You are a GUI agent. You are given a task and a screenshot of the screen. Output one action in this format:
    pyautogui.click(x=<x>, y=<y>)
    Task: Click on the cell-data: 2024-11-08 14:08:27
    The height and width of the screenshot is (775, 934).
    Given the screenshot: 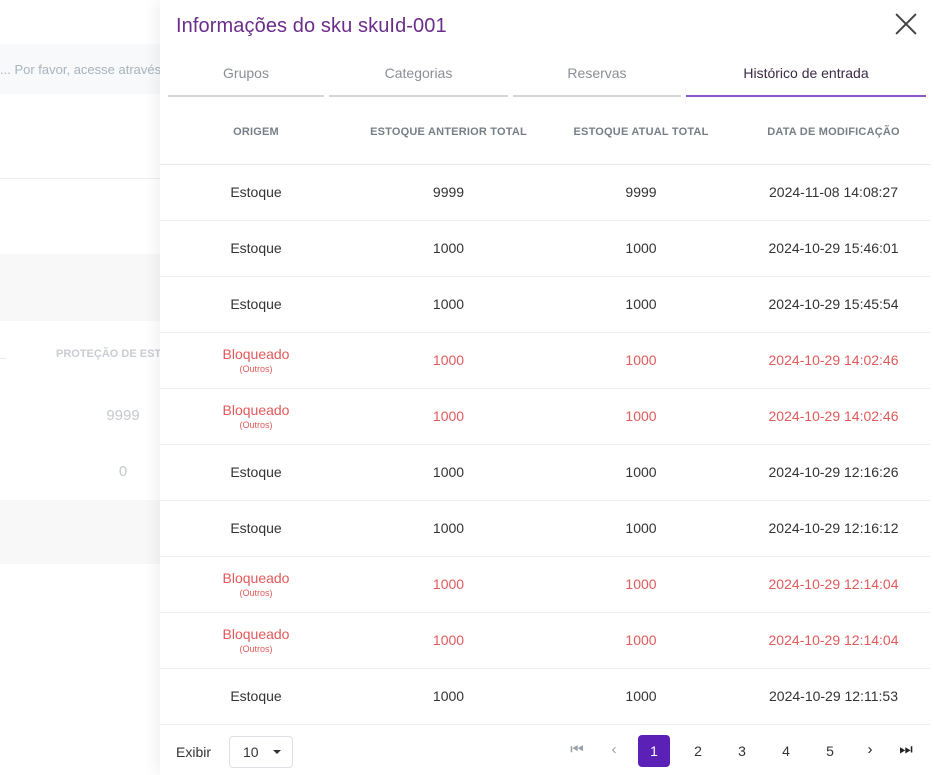 What is the action you would take?
    pyautogui.click(x=833, y=192)
    